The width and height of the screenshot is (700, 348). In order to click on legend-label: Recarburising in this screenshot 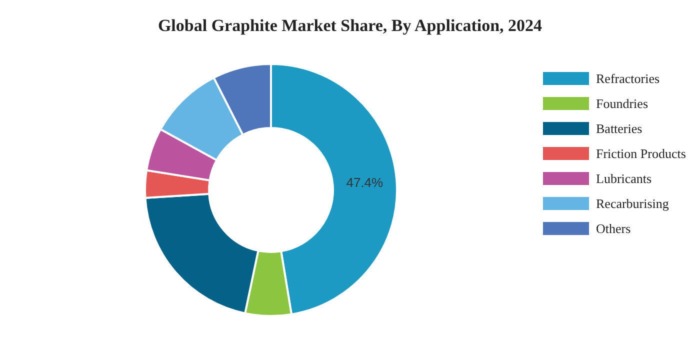, I will do `click(632, 204)`.